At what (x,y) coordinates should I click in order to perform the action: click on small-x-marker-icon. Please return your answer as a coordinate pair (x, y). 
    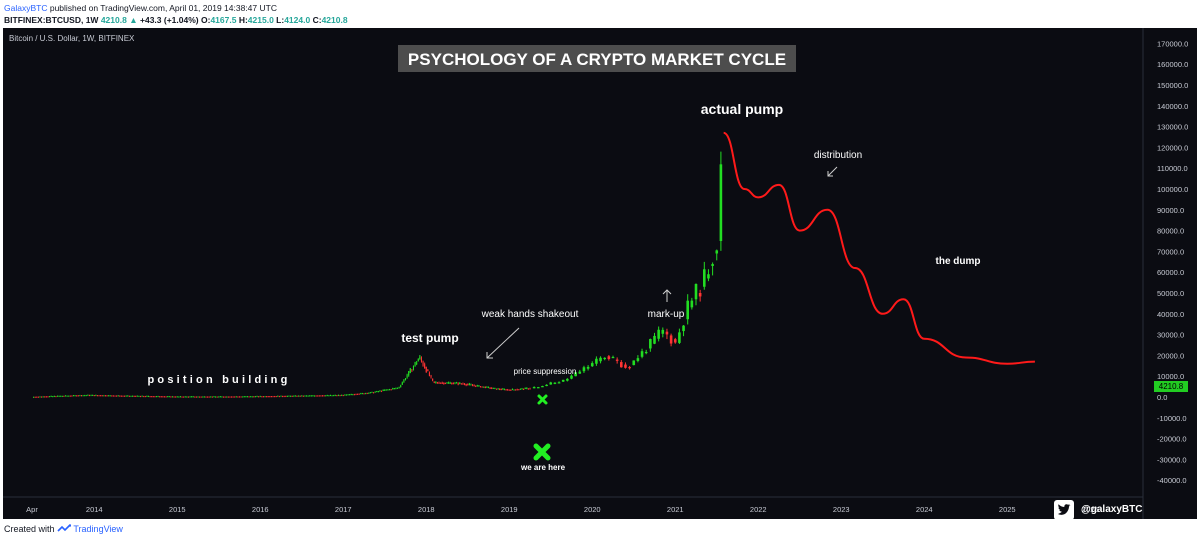
    Looking at the image, I should click on (542, 399).